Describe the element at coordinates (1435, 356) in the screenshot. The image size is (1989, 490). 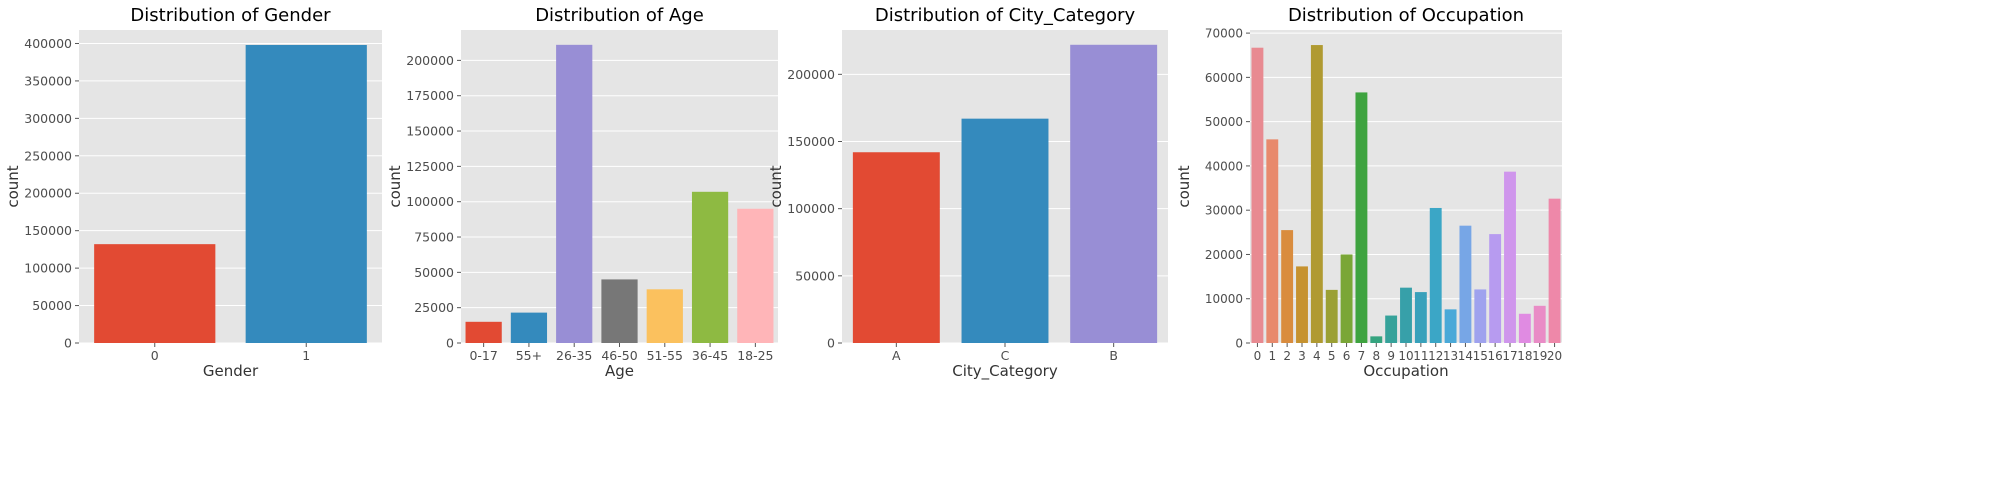
I see `x-tick-label: 12` at that location.